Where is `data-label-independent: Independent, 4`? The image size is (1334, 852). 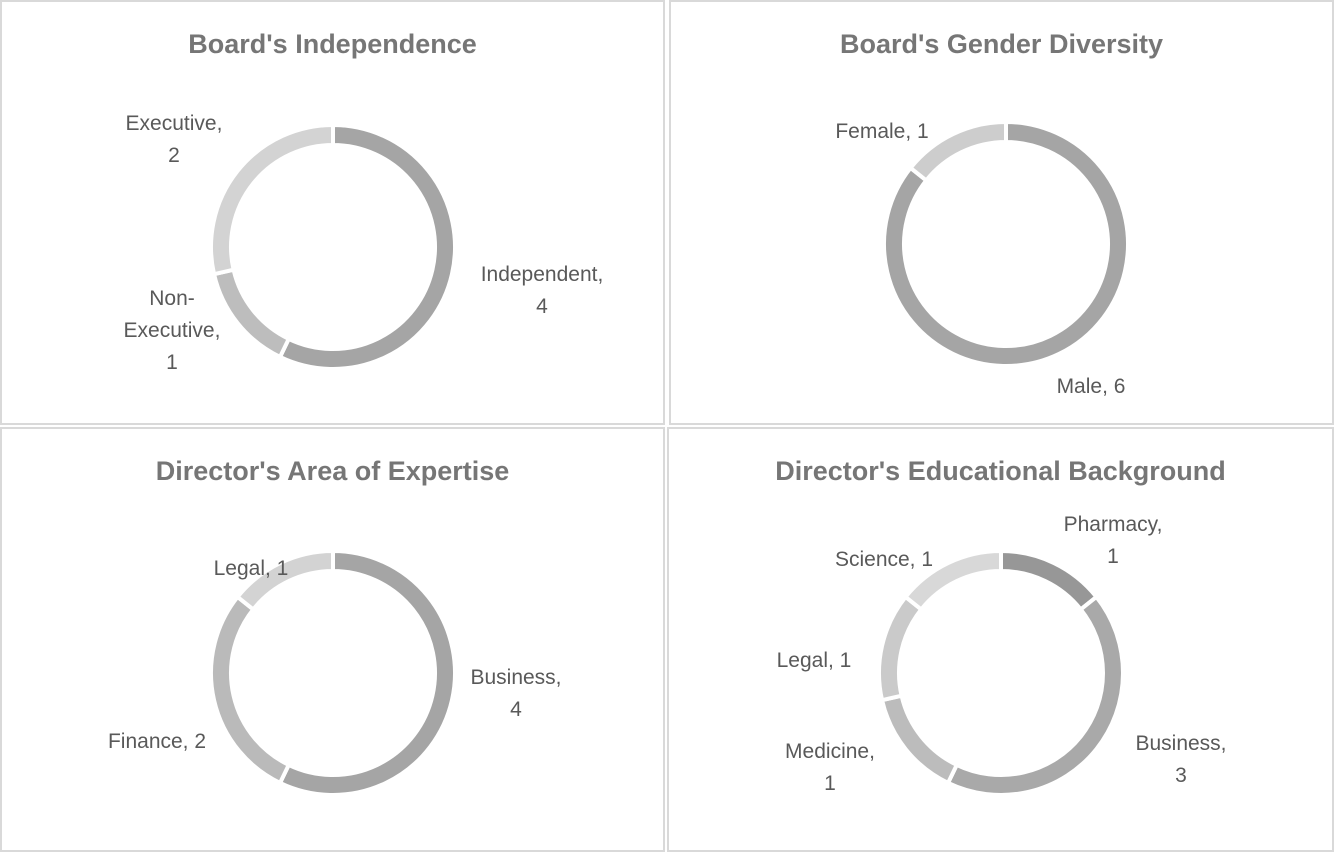
data-label-independent: Independent, 4 is located at coordinates (542, 290).